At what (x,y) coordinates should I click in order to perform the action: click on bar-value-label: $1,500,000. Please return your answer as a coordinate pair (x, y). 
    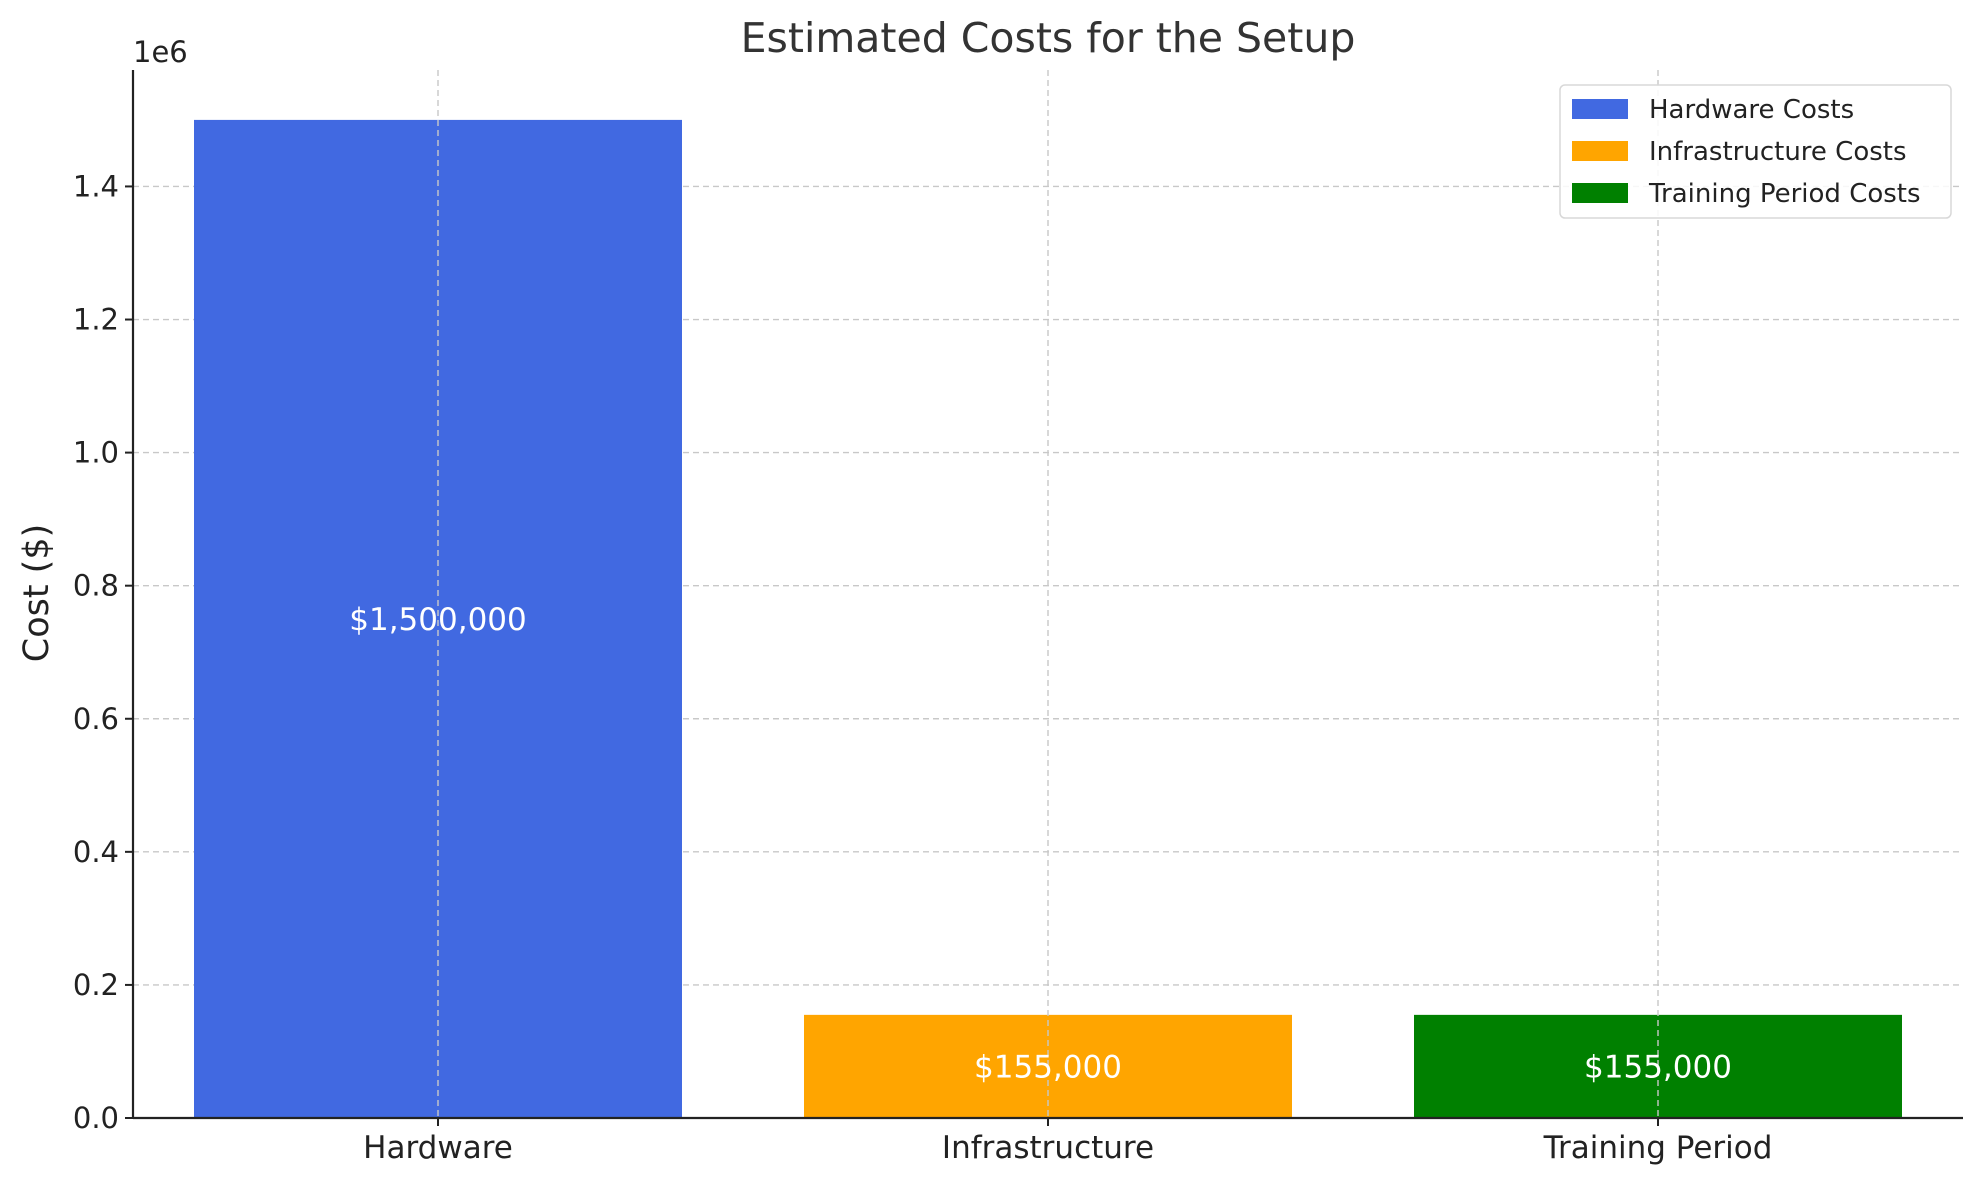
    Looking at the image, I should click on (438, 620).